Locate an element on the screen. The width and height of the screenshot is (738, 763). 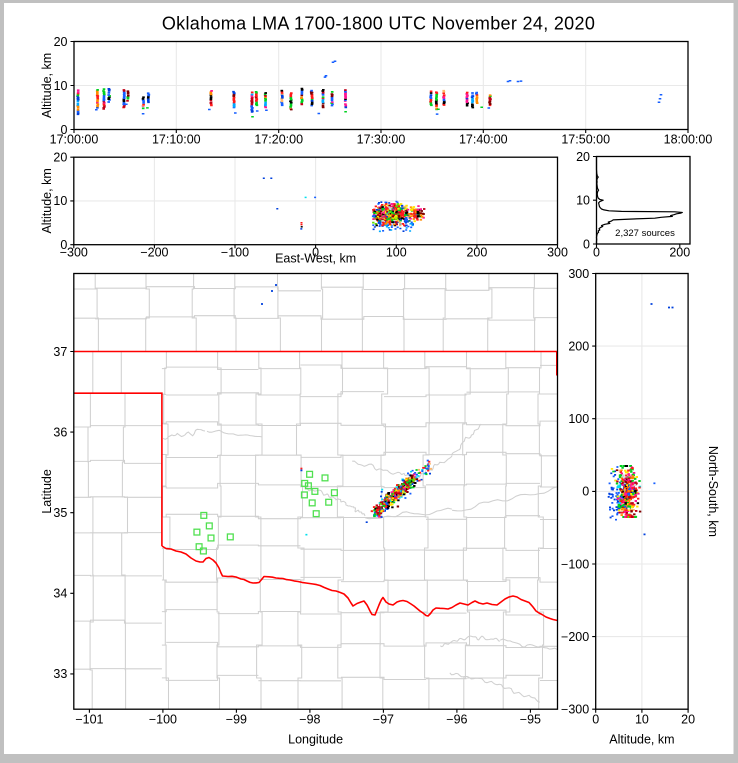
svg-text: −98 is located at coordinates (309, 720).